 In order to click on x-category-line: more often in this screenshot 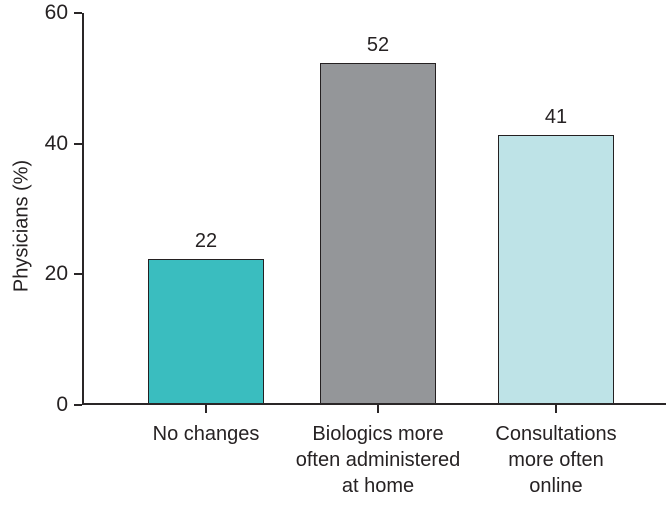, I will do `click(556, 460)`.